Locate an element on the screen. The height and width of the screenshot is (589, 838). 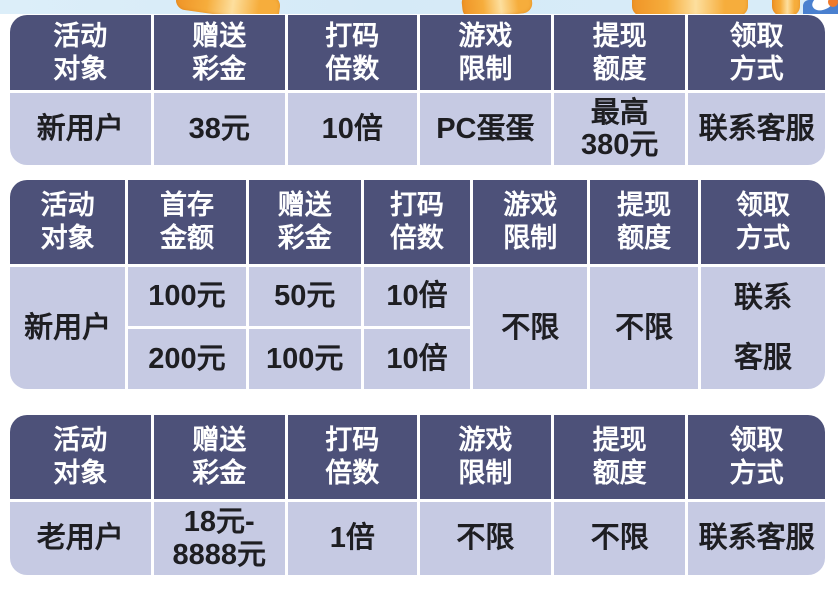
cell-first-deposit: 100元 is located at coordinates (187, 296).